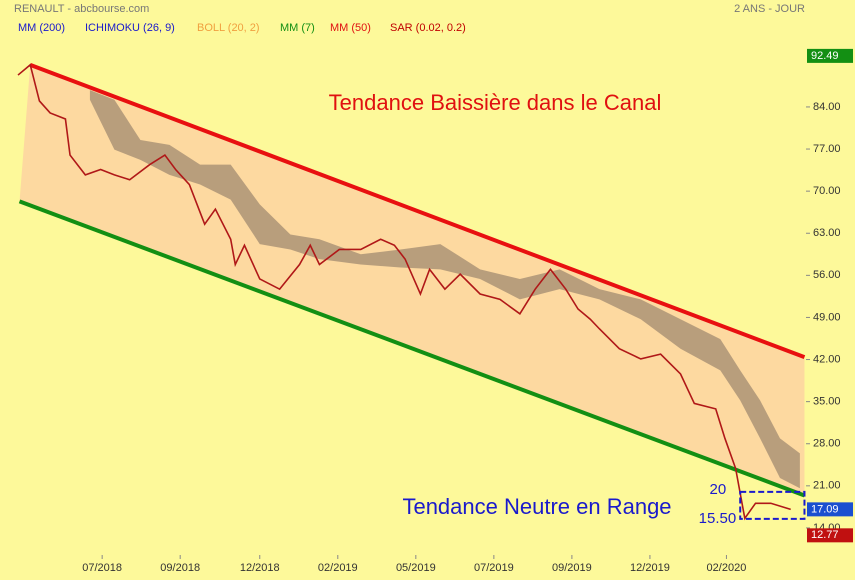 The image size is (855, 580). Describe the element at coordinates (102, 568) in the screenshot. I see `x-tick-label: 07/2018` at that location.